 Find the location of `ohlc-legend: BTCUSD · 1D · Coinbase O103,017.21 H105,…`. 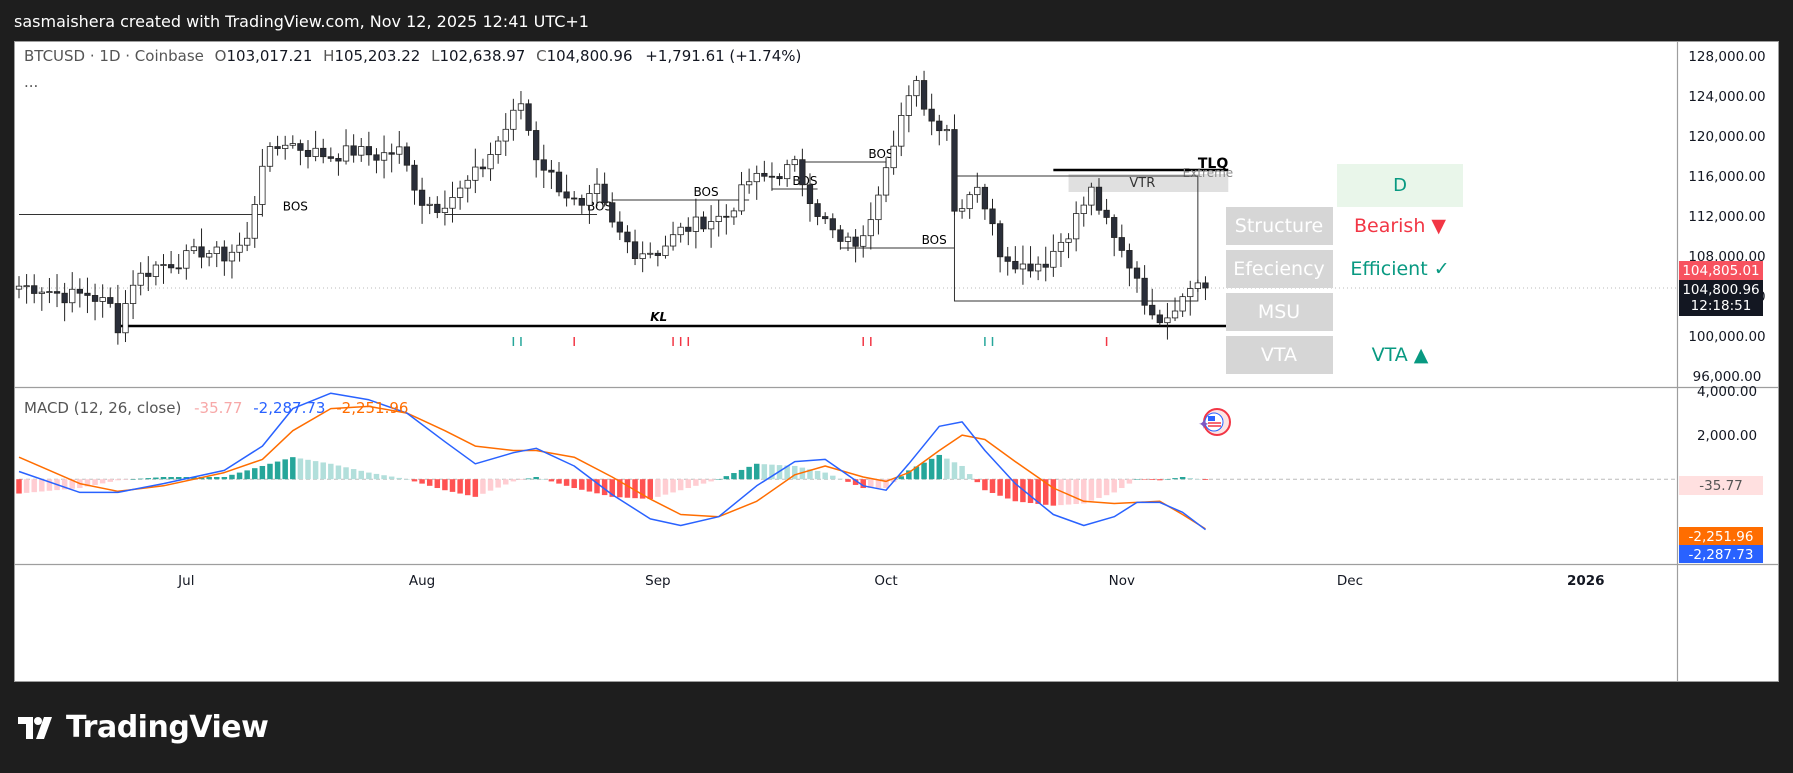

ohlc-legend: BTCUSD · 1D · Coinbase O103,017.21 H105,… is located at coordinates (412, 56).